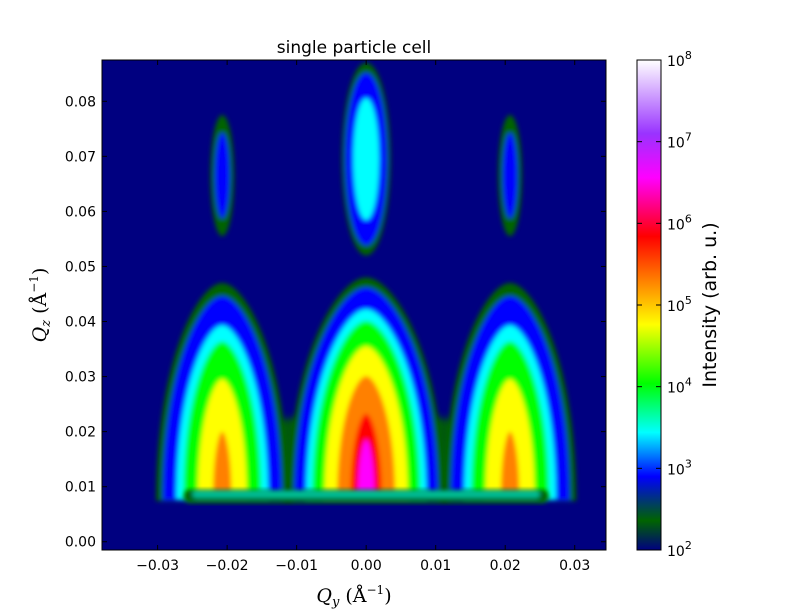 The width and height of the screenshot is (812, 612). What do you see at coordinates (80, 543) in the screenshot?
I see `y-tick-label: 0.00` at bounding box center [80, 543].